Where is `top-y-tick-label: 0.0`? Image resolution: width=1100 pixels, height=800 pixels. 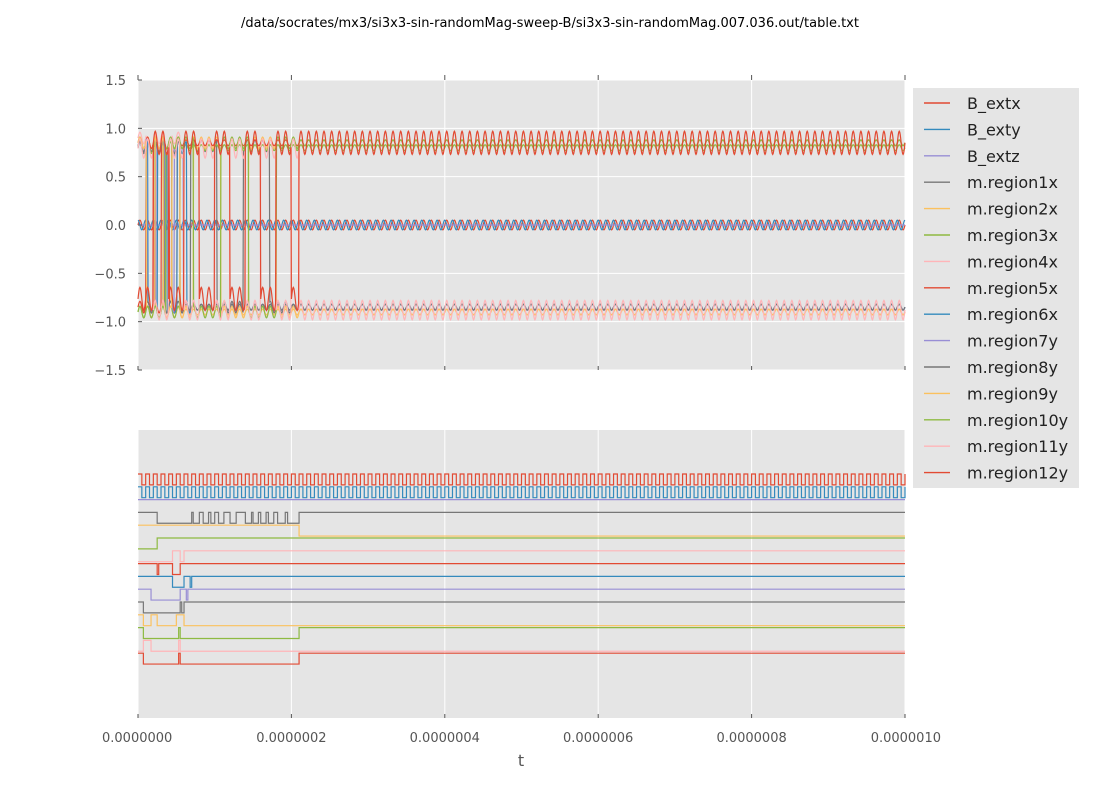 top-y-tick-label: 0.0 is located at coordinates (115, 226).